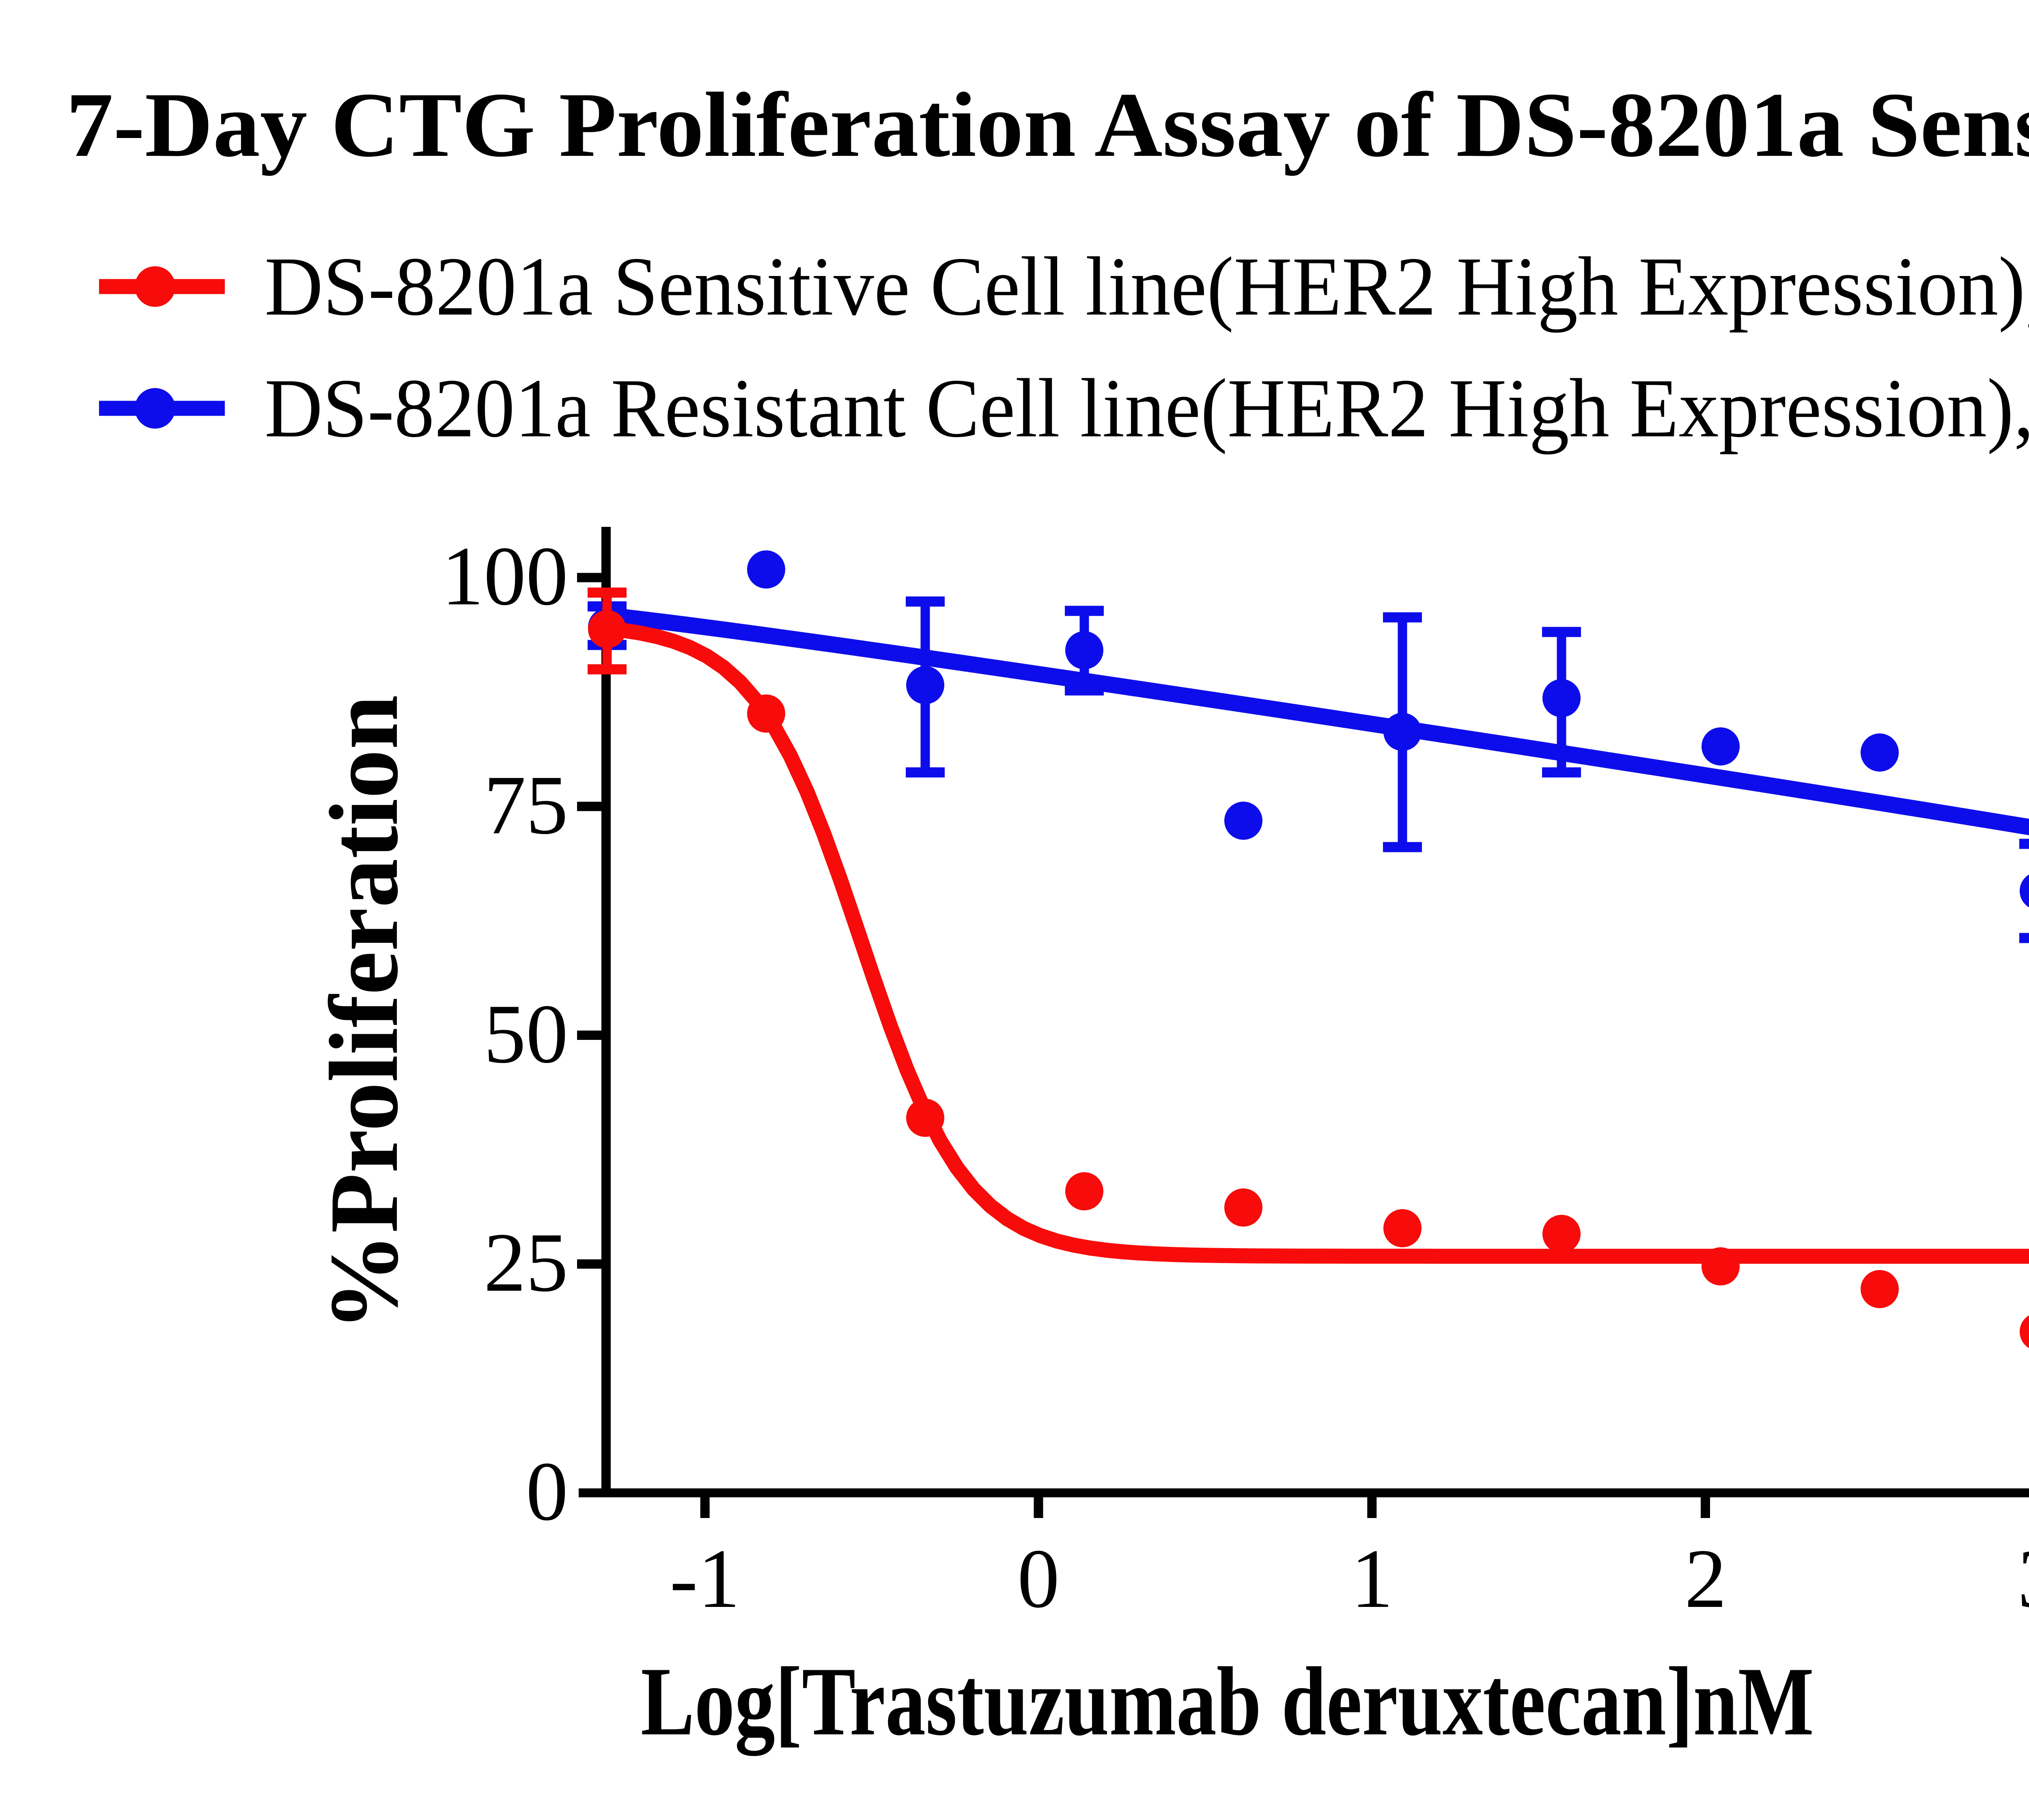 The width and height of the screenshot is (2029, 1820). Describe the element at coordinates (526, 1033) in the screenshot. I see `svg-text: 50` at that location.